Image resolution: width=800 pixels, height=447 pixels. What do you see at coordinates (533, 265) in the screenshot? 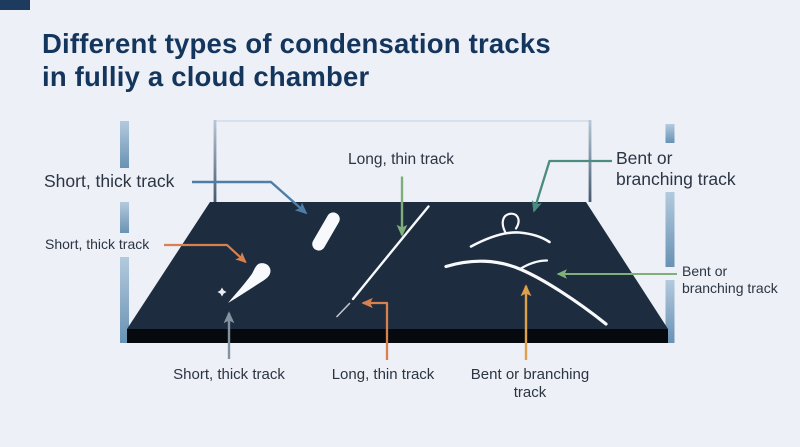
I see `track-branching-large-branch` at bounding box center [533, 265].